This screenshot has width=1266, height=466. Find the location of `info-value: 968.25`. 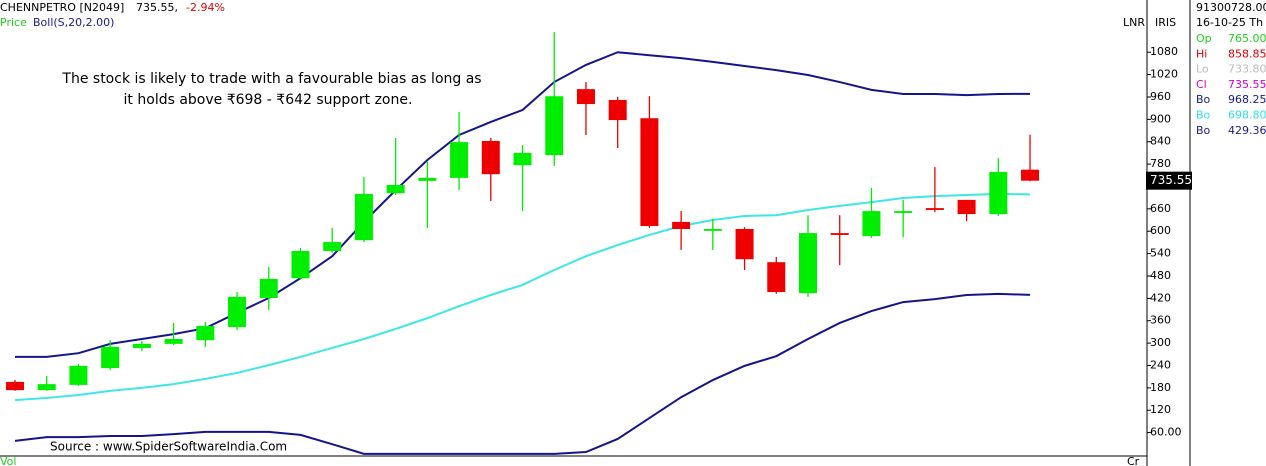

info-value: 968.25 is located at coordinates (1247, 99).